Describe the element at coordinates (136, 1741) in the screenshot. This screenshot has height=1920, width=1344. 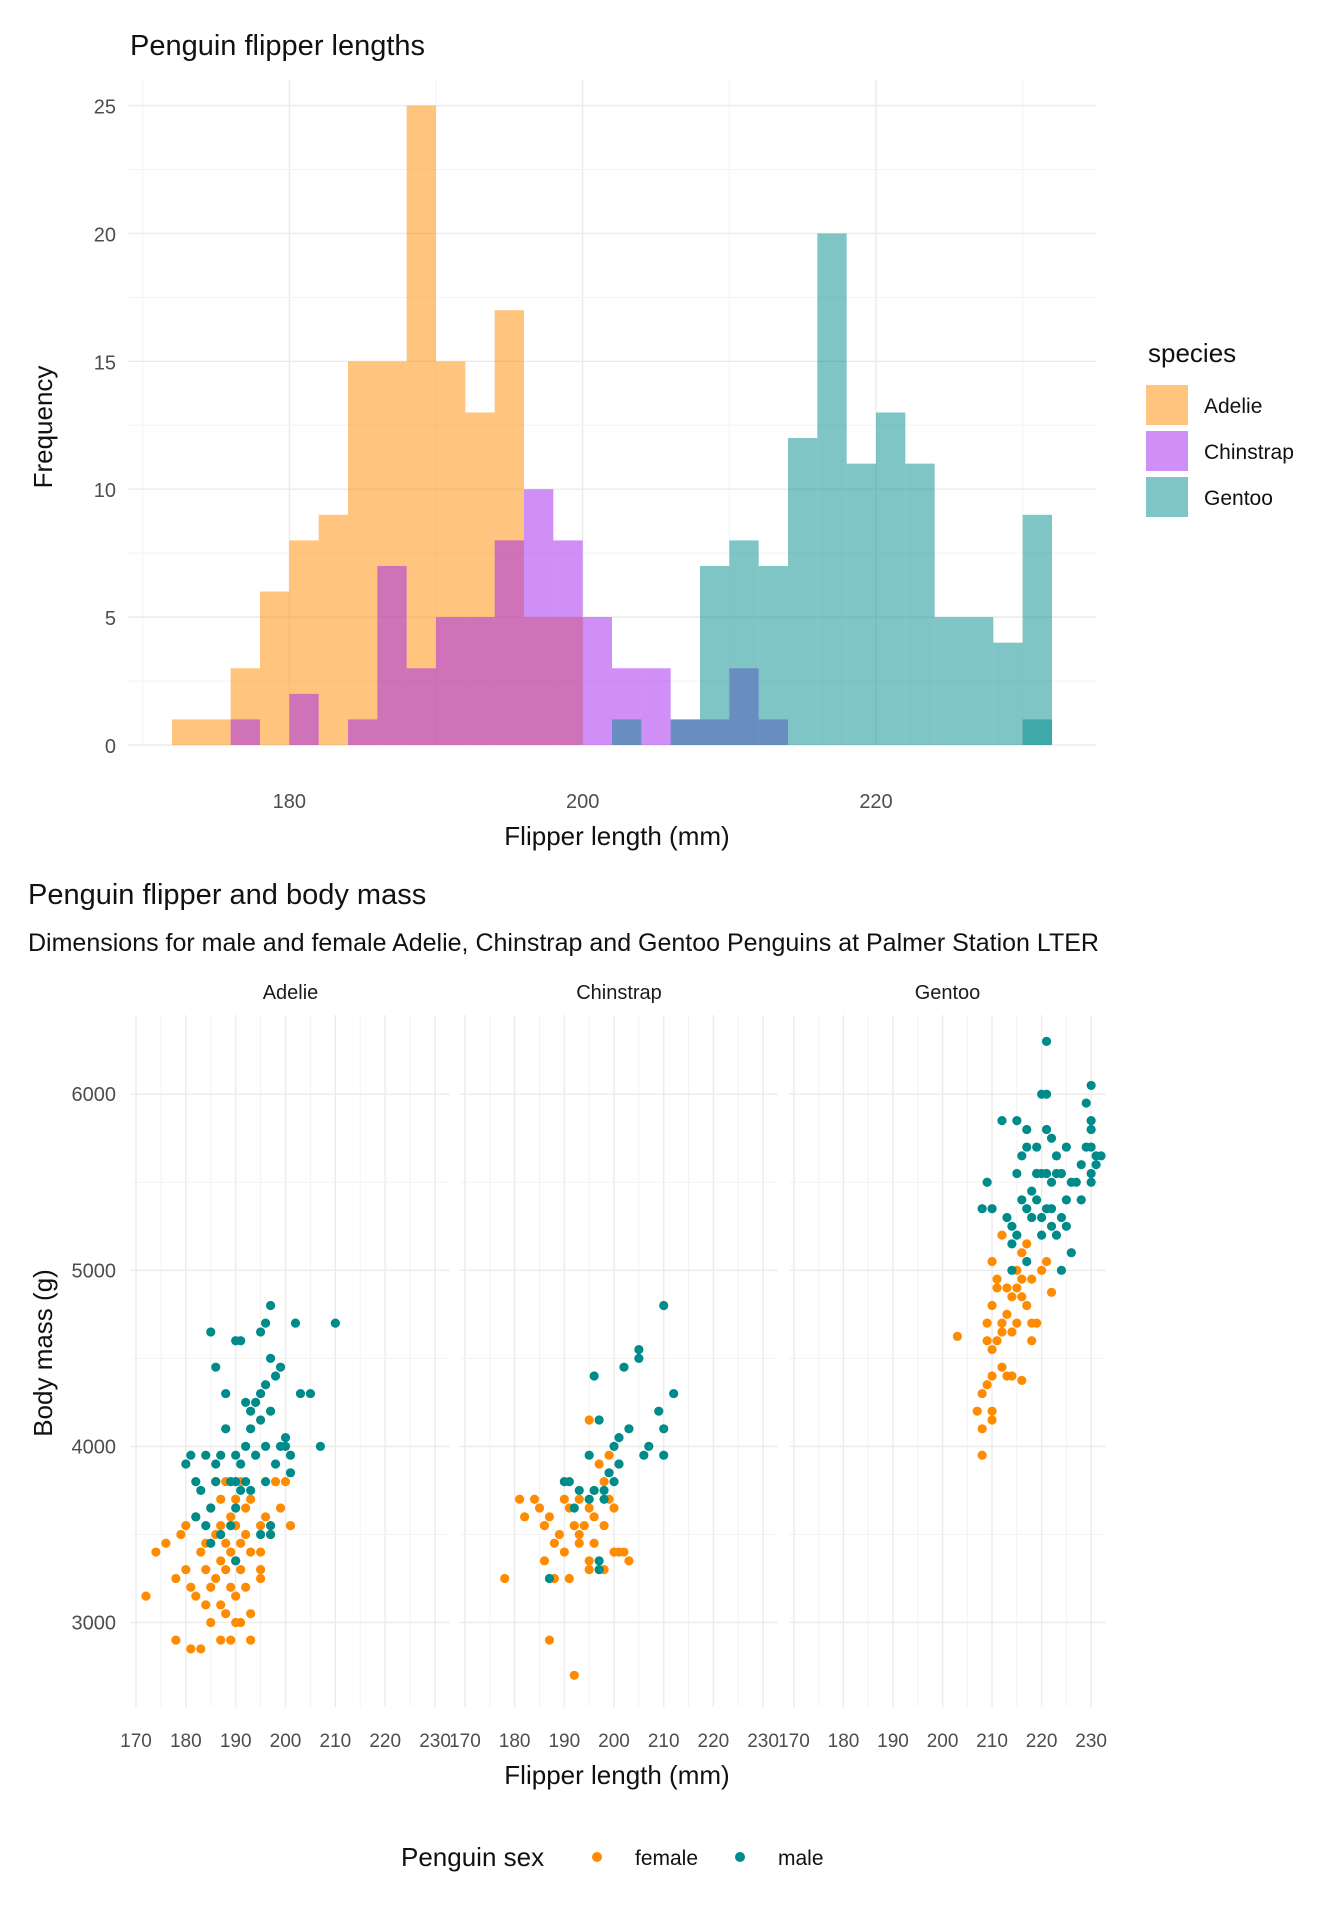
I see `x-tick-label: 170` at that location.